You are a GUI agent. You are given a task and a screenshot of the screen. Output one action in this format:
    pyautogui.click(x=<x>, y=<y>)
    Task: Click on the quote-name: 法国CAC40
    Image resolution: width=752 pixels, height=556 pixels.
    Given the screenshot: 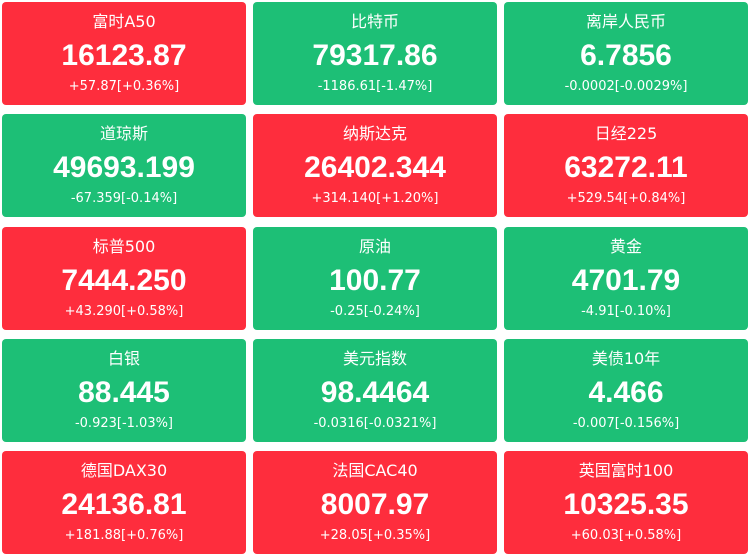 What is the action you would take?
    pyautogui.click(x=375, y=471)
    